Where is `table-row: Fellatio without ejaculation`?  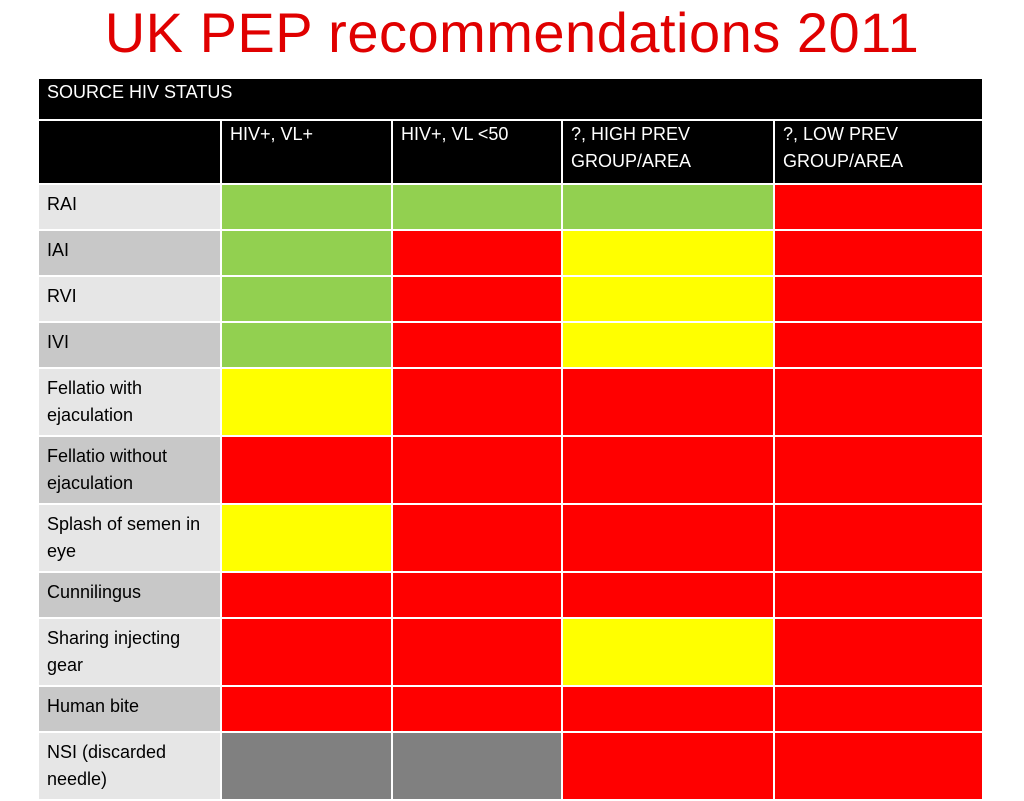
table-row: Fellatio without ejaculation is located at coordinates (510, 470).